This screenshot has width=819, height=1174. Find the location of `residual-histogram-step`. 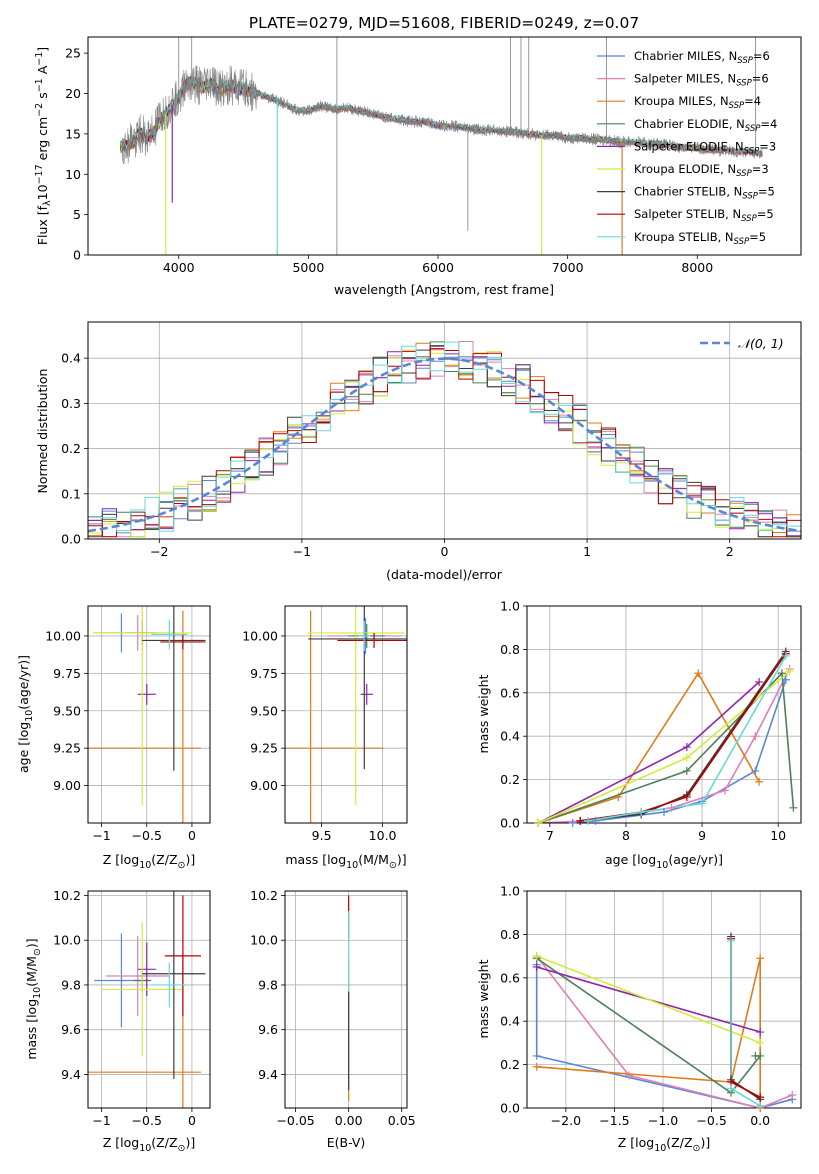

residual-histogram-step is located at coordinates (444, 436).